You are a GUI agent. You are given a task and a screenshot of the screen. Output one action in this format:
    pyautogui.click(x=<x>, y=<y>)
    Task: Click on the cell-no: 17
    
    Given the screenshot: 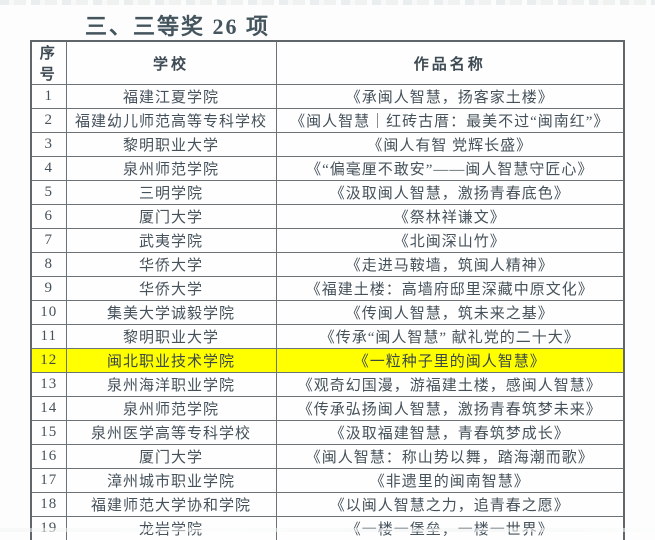 What is the action you would take?
    pyautogui.click(x=48, y=480)
    